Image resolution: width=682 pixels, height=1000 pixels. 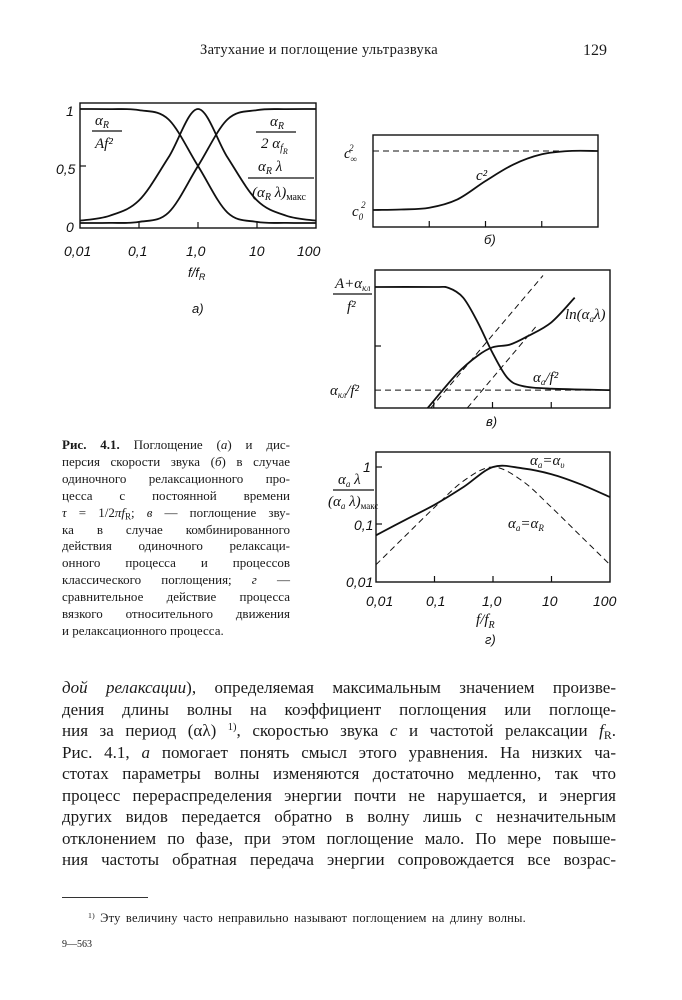 What do you see at coordinates (490, 239) in the screenshot?
I see `panel-b-tag: б)` at bounding box center [490, 239].